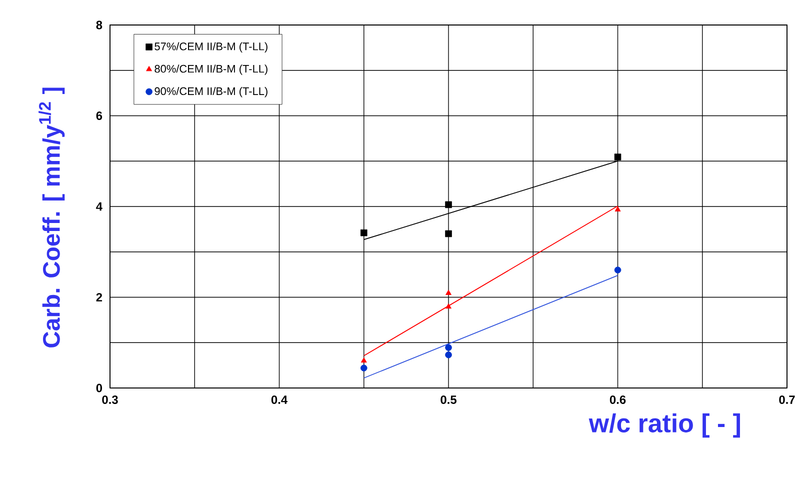  Describe the element at coordinates (99, 297) in the screenshot. I see `y-tick-label: 2` at that location.